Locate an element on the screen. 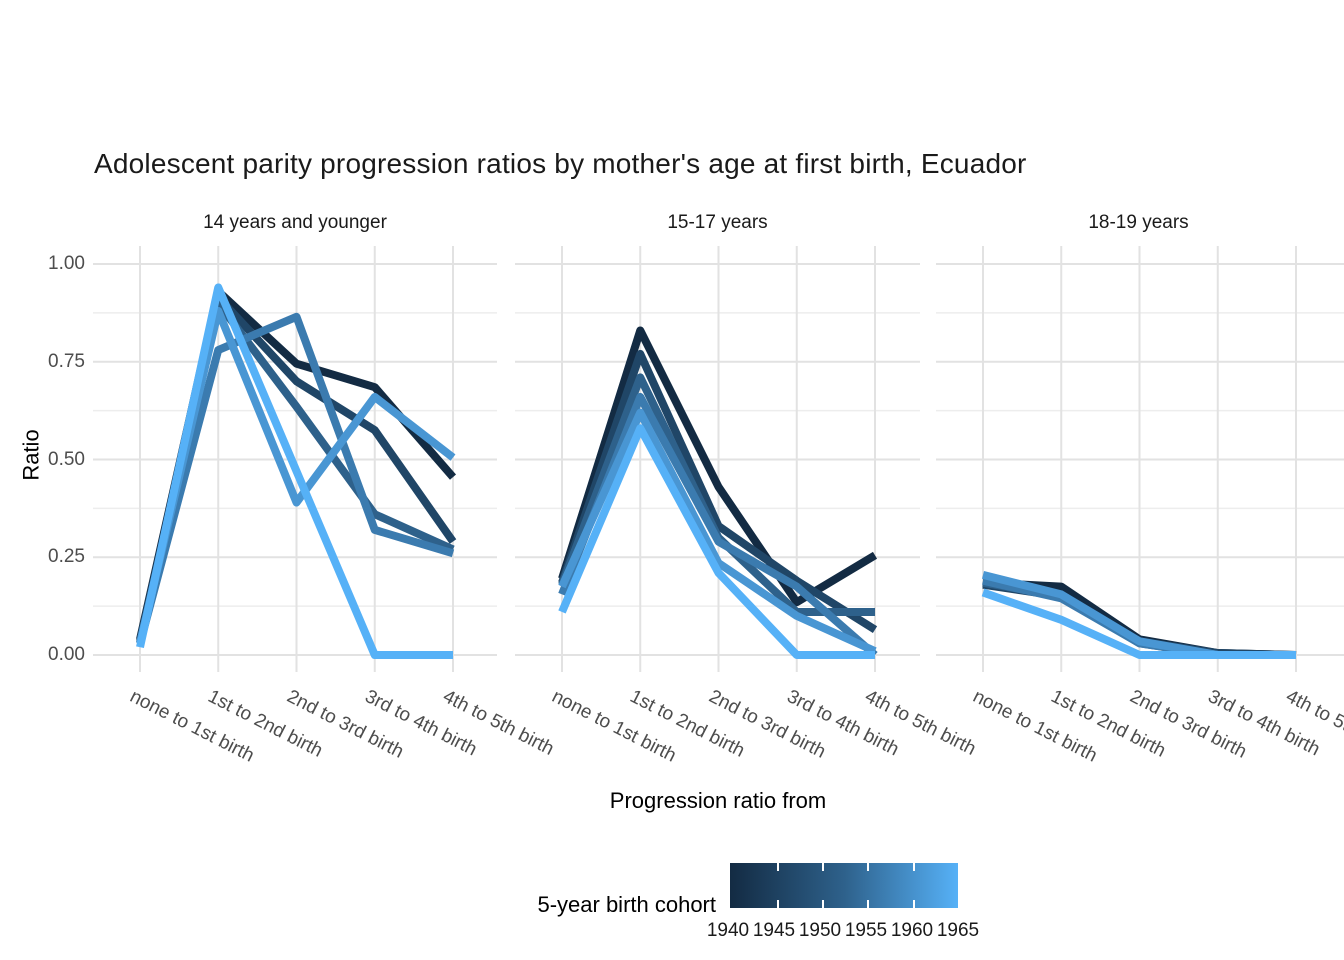 The width and height of the screenshot is (1344, 960). cohort-line-1960 is located at coordinates (717, 531).